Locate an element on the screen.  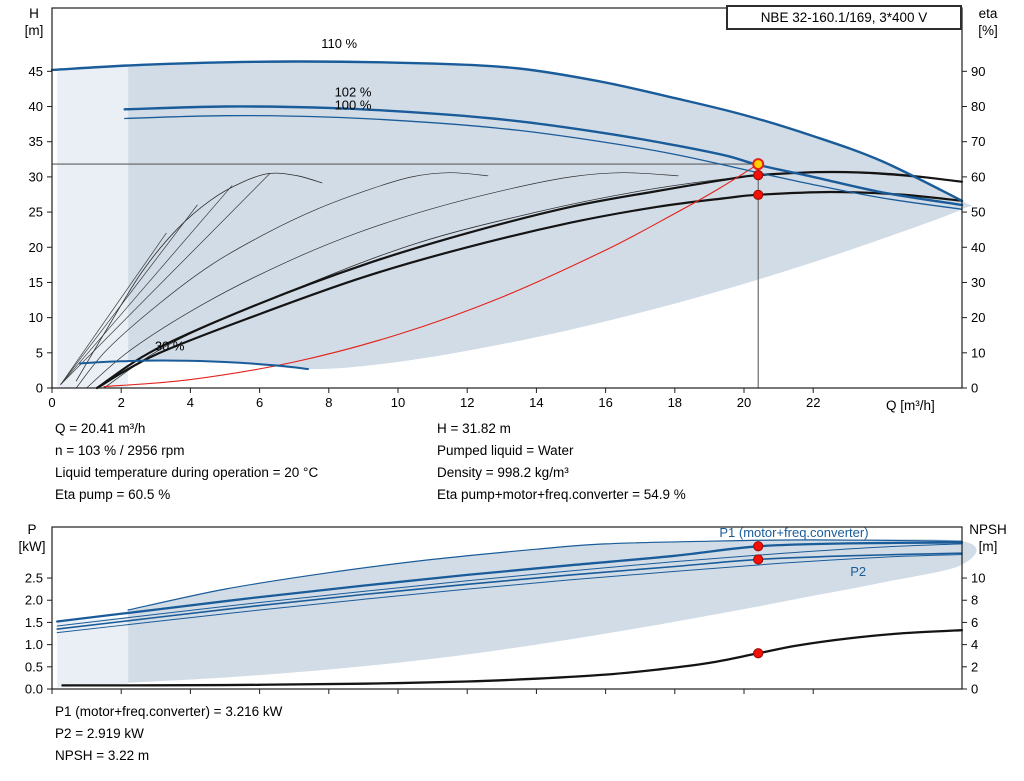
head-axis-label: H [m] is located at coordinates (34, 22).